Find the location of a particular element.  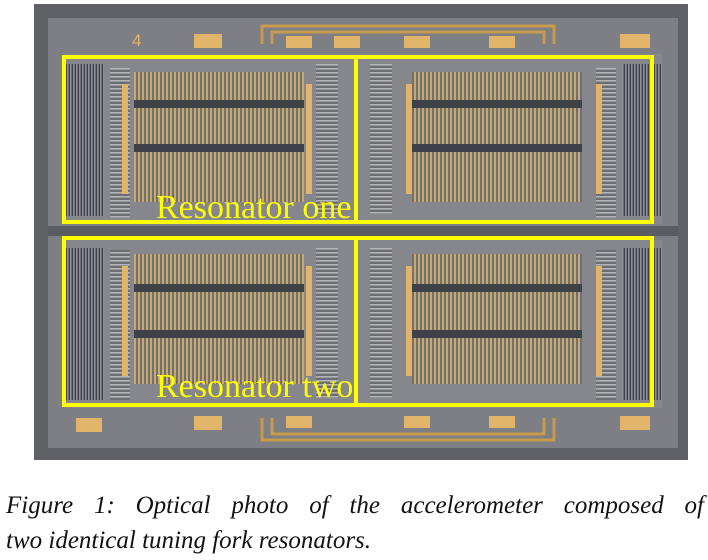

bottom-bond-pads is located at coordinates (363, 424).